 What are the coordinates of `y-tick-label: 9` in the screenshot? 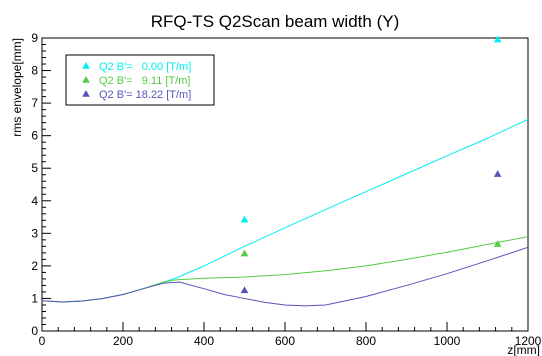 It's located at (34, 38).